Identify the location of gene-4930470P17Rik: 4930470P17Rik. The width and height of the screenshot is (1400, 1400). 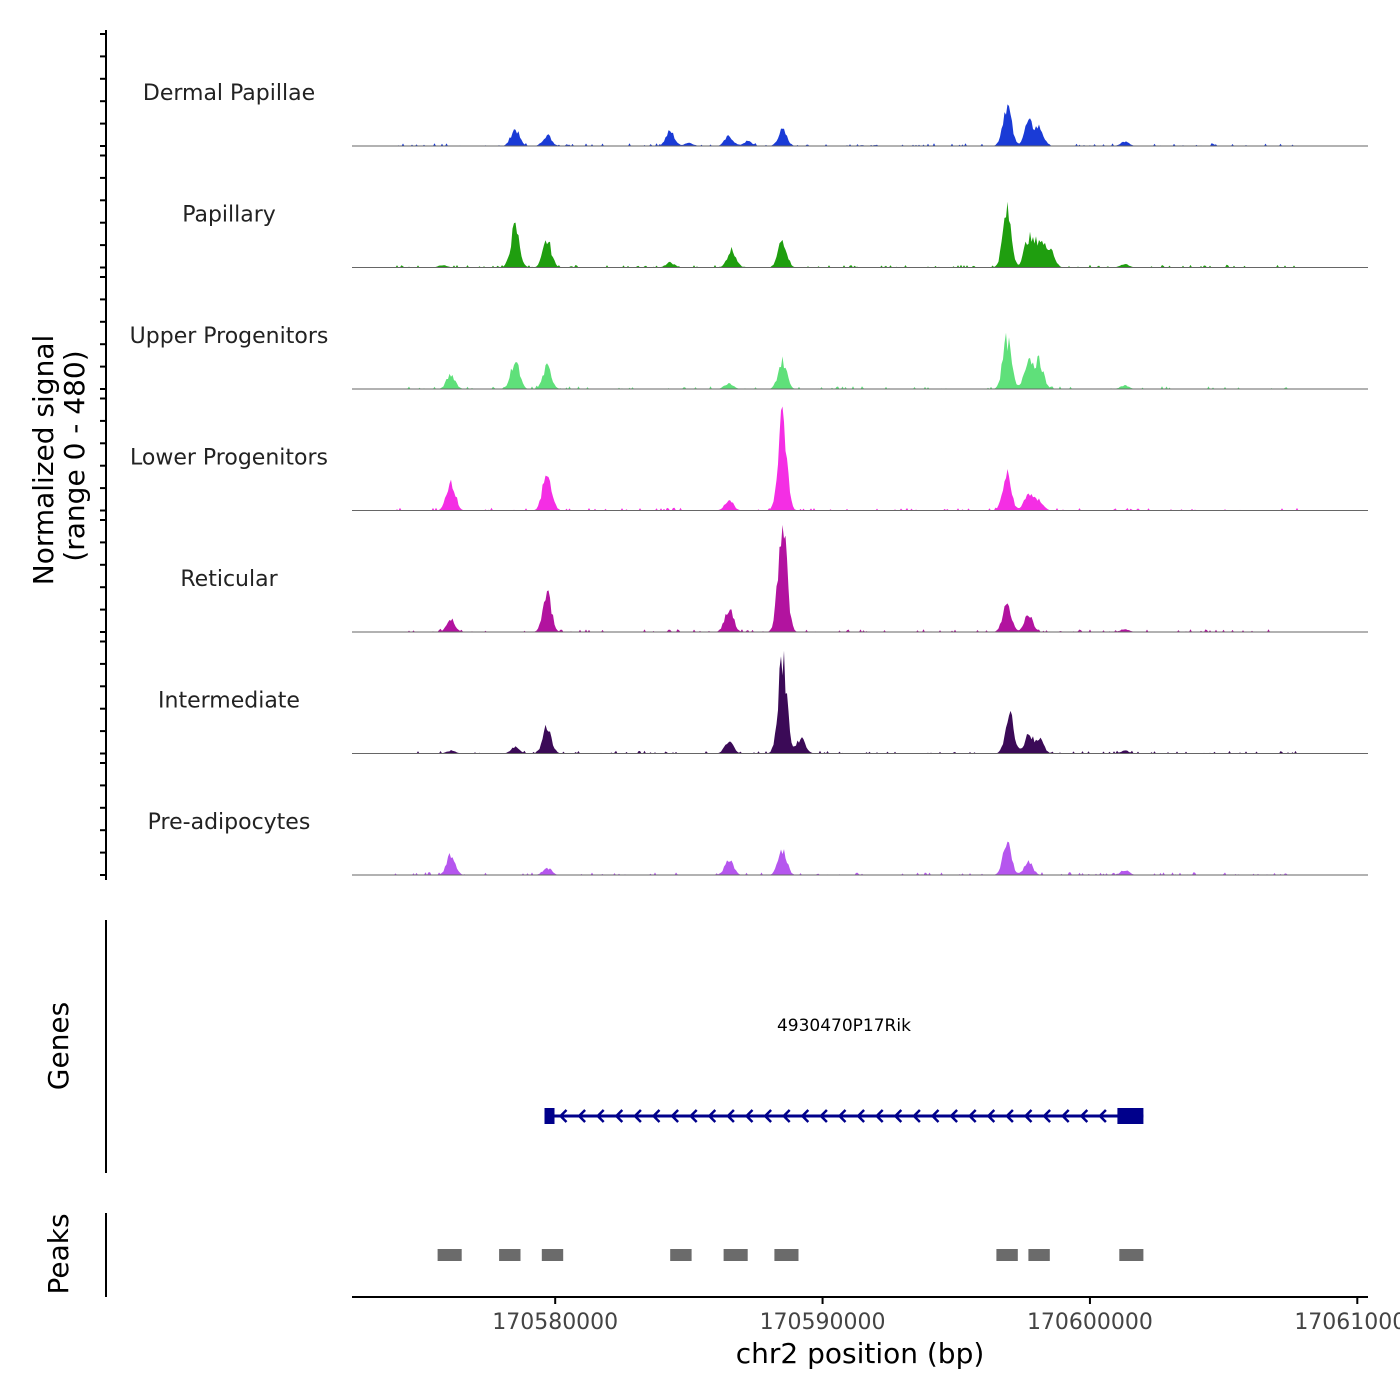
(844, 1070).